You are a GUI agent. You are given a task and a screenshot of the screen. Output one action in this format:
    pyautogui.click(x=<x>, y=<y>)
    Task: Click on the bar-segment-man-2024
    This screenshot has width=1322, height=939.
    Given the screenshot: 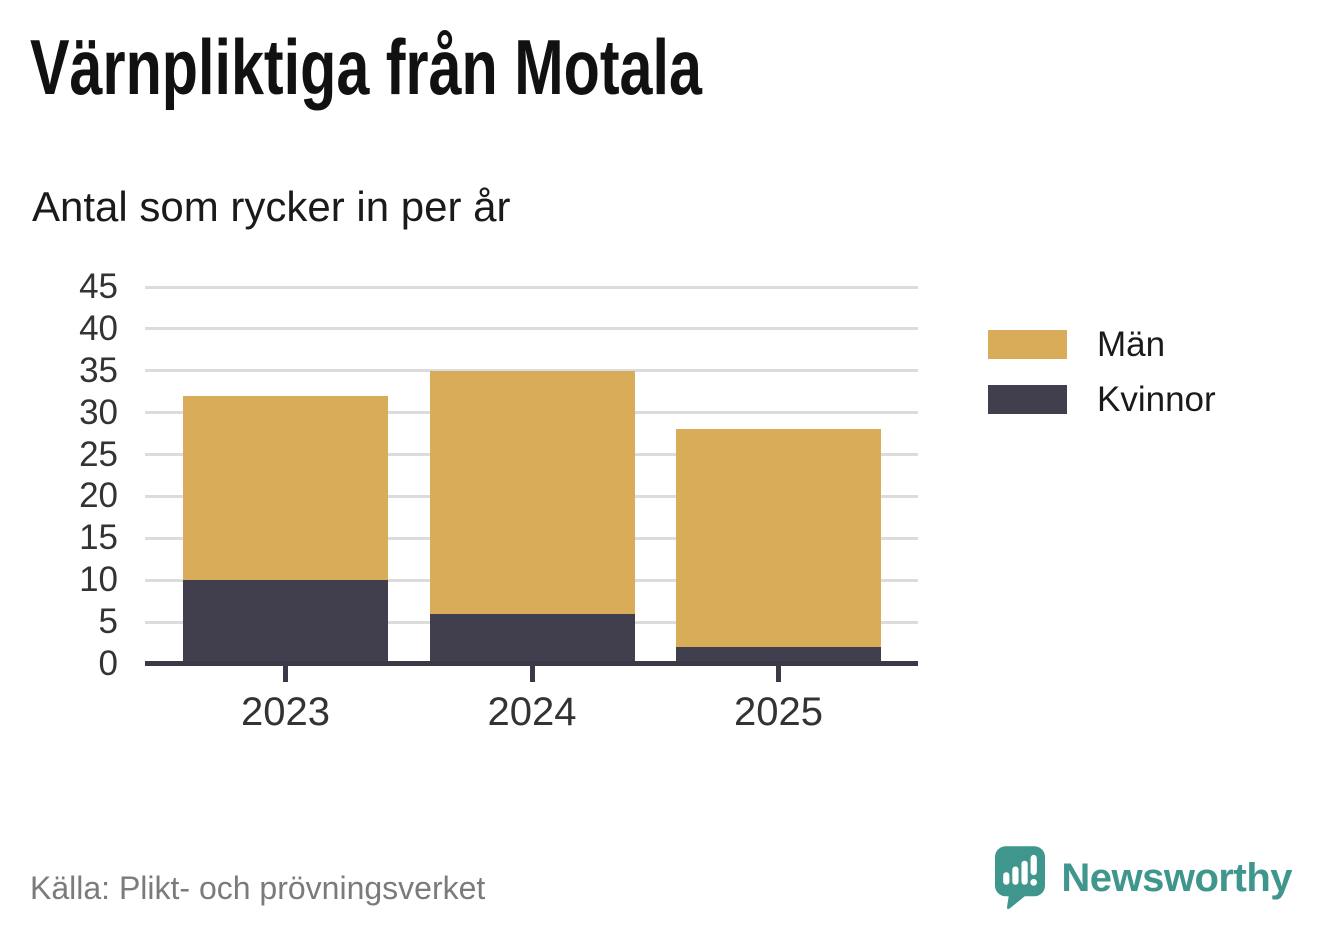 What is the action you would take?
    pyautogui.click(x=532, y=492)
    